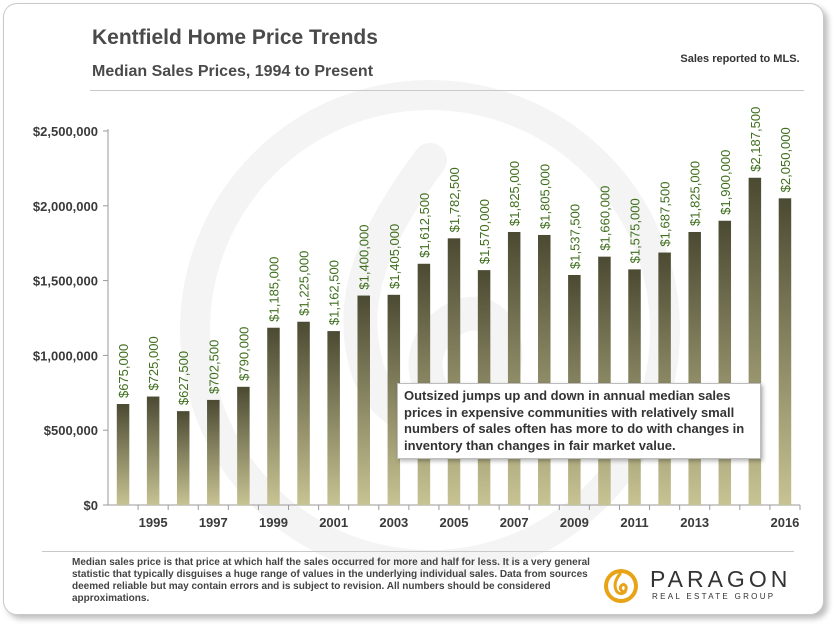 The image size is (835, 626). What do you see at coordinates (65, 355) in the screenshot?
I see `y-tick-label: $1,000,000` at bounding box center [65, 355].